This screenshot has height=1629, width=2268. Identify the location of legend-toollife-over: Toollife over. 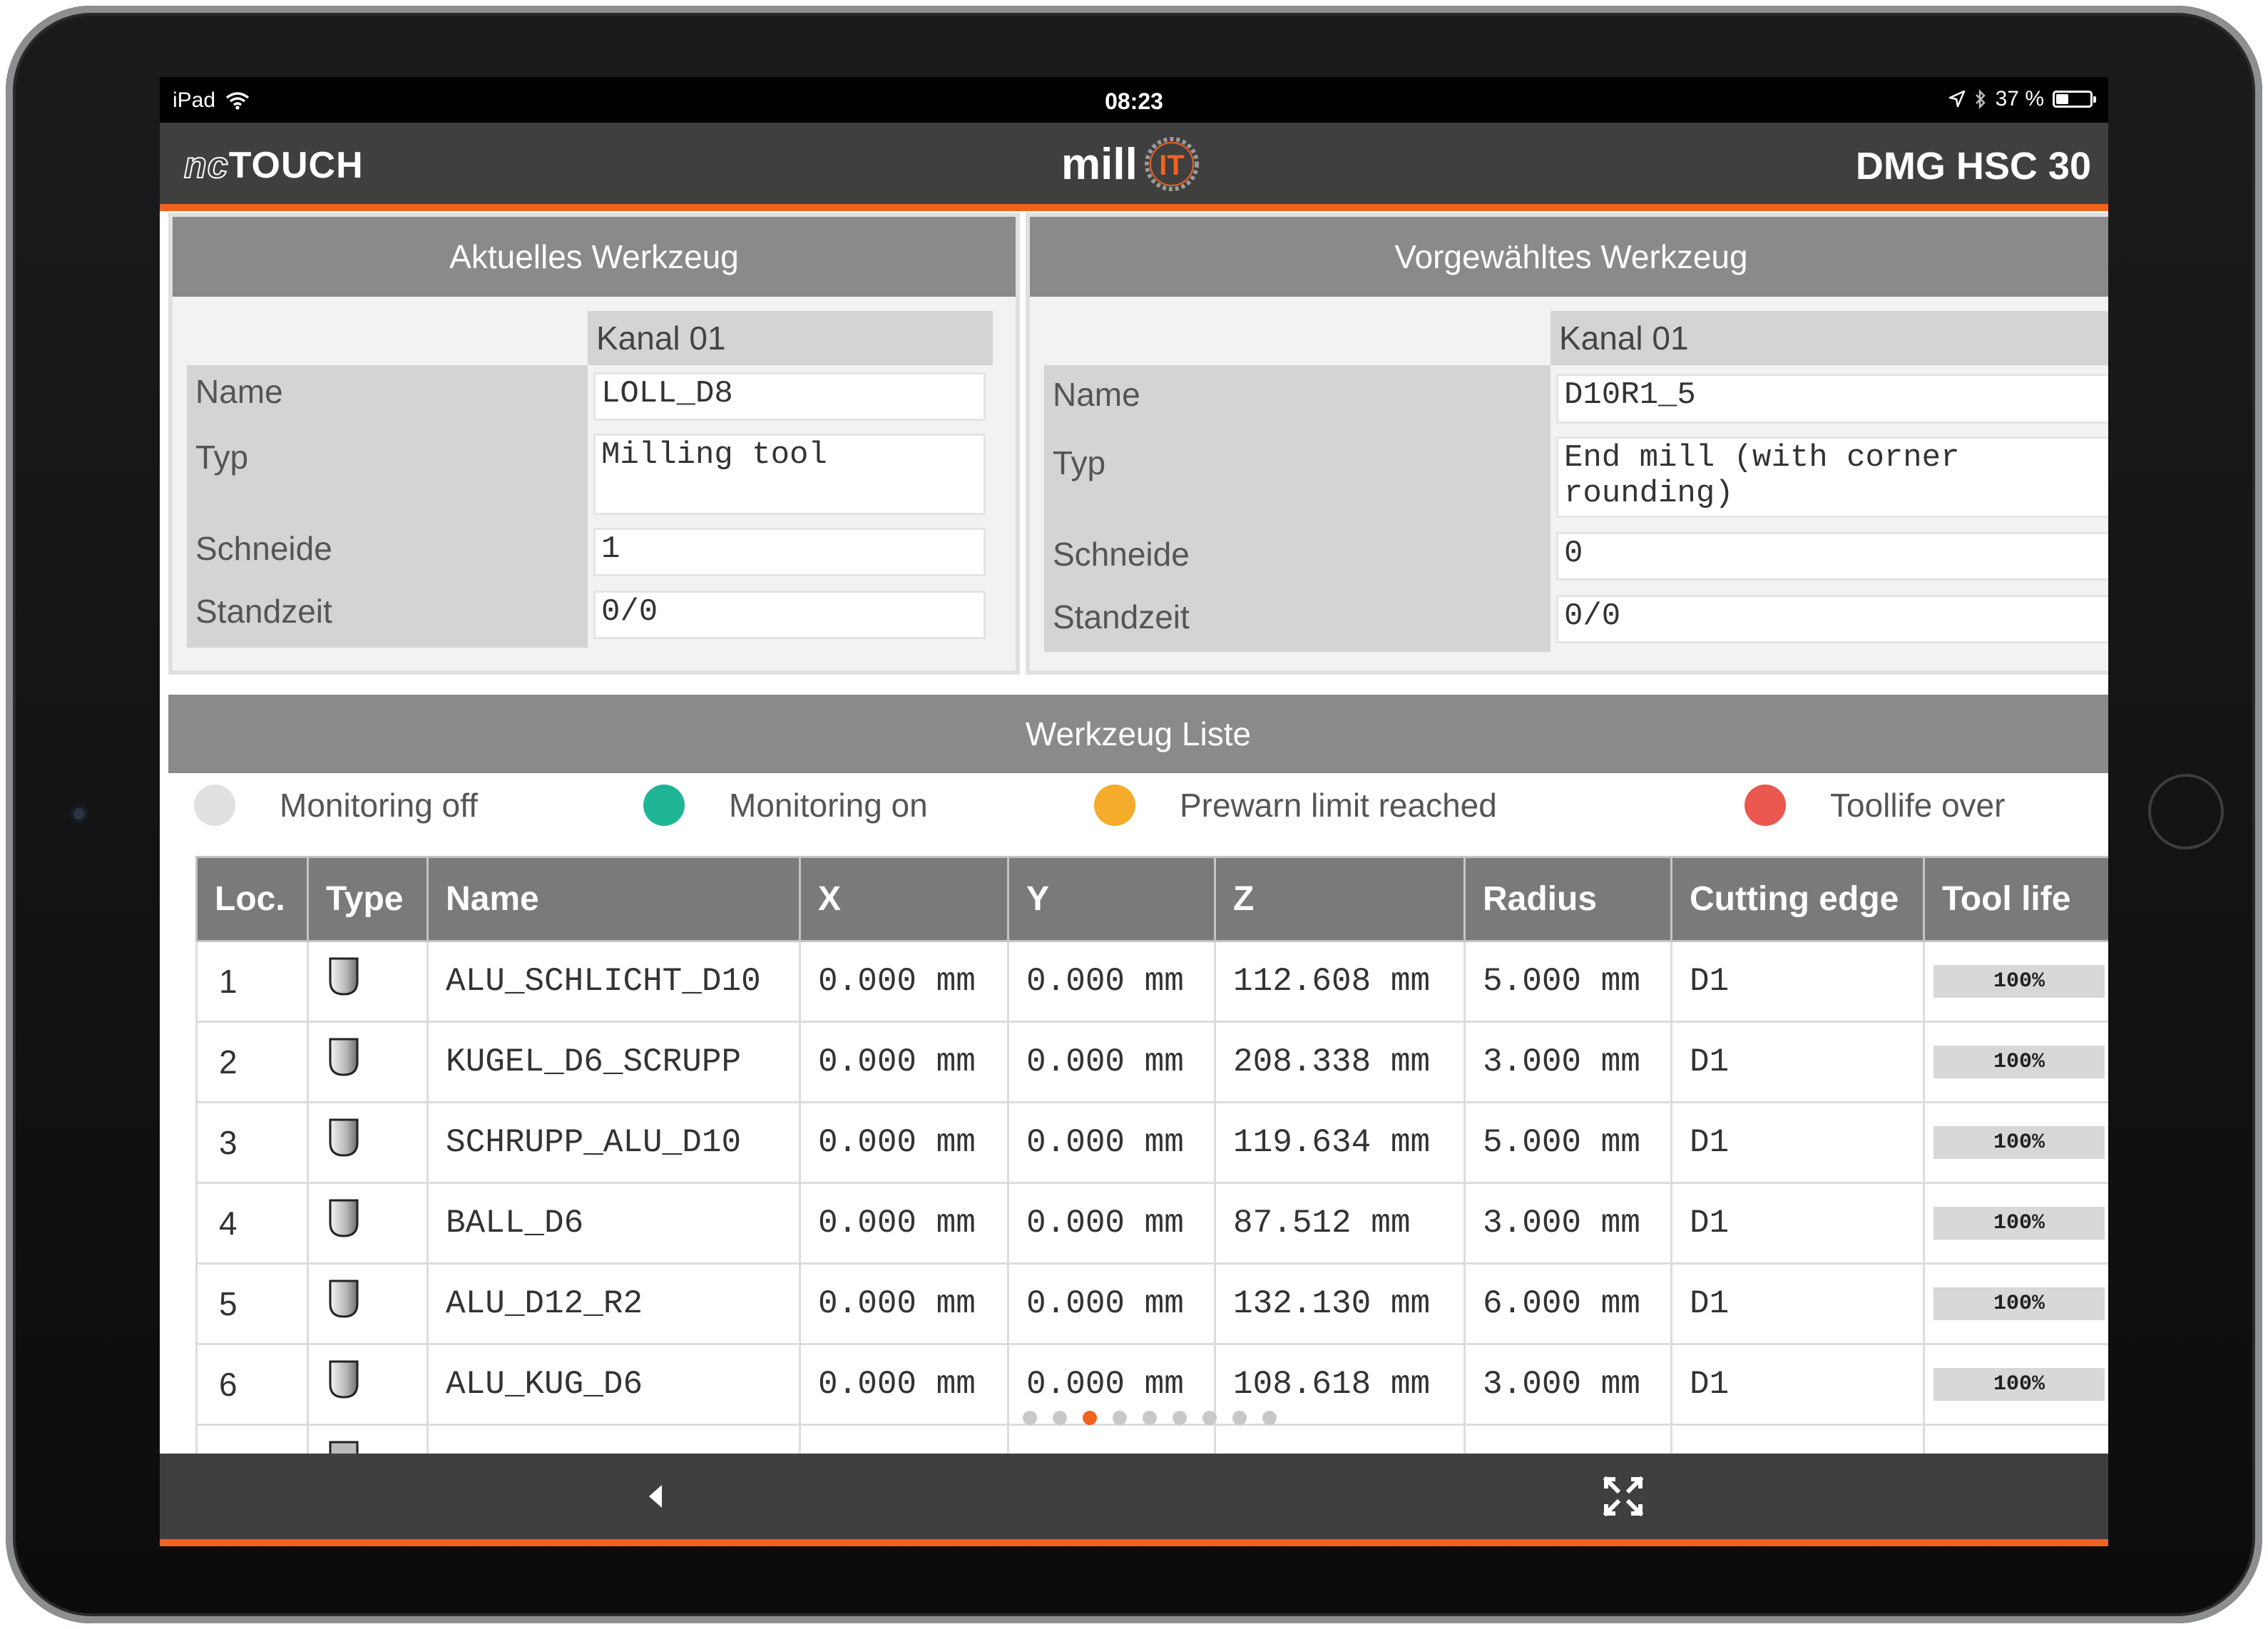
(1875, 805).